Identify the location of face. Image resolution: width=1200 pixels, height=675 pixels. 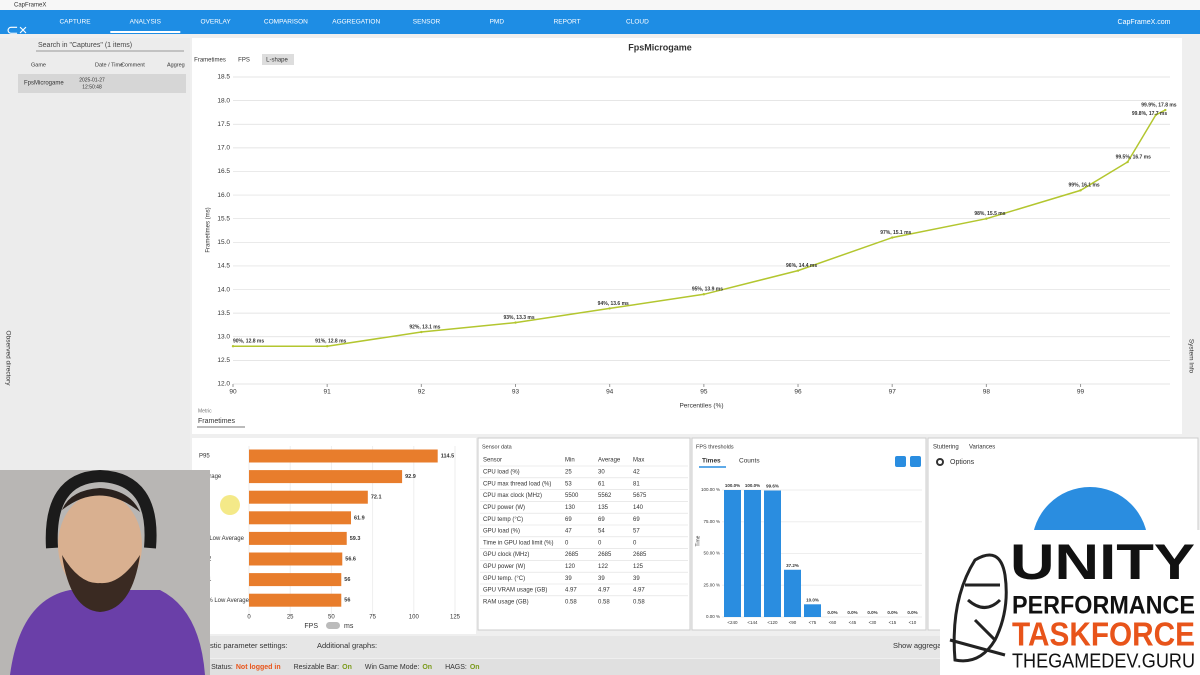
(100, 545).